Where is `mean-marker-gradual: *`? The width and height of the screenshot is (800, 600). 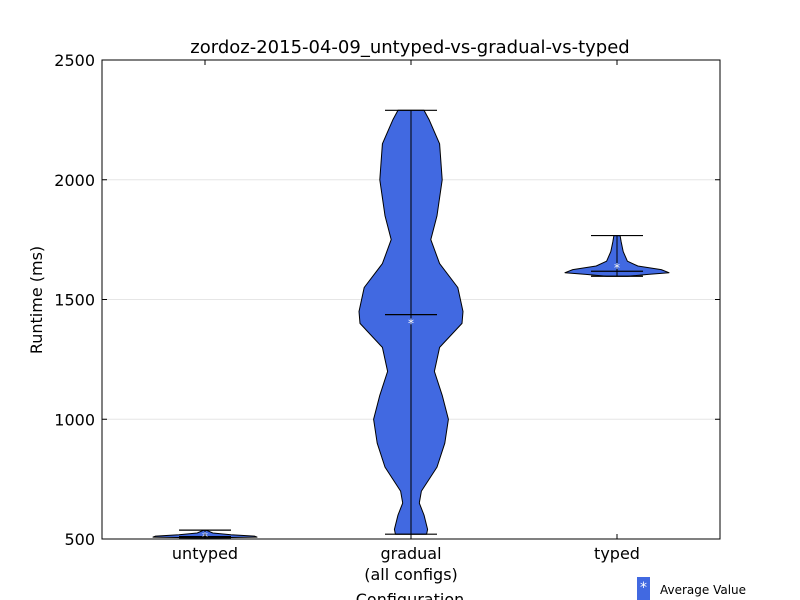
mean-marker-gradual: * is located at coordinates (411, 323).